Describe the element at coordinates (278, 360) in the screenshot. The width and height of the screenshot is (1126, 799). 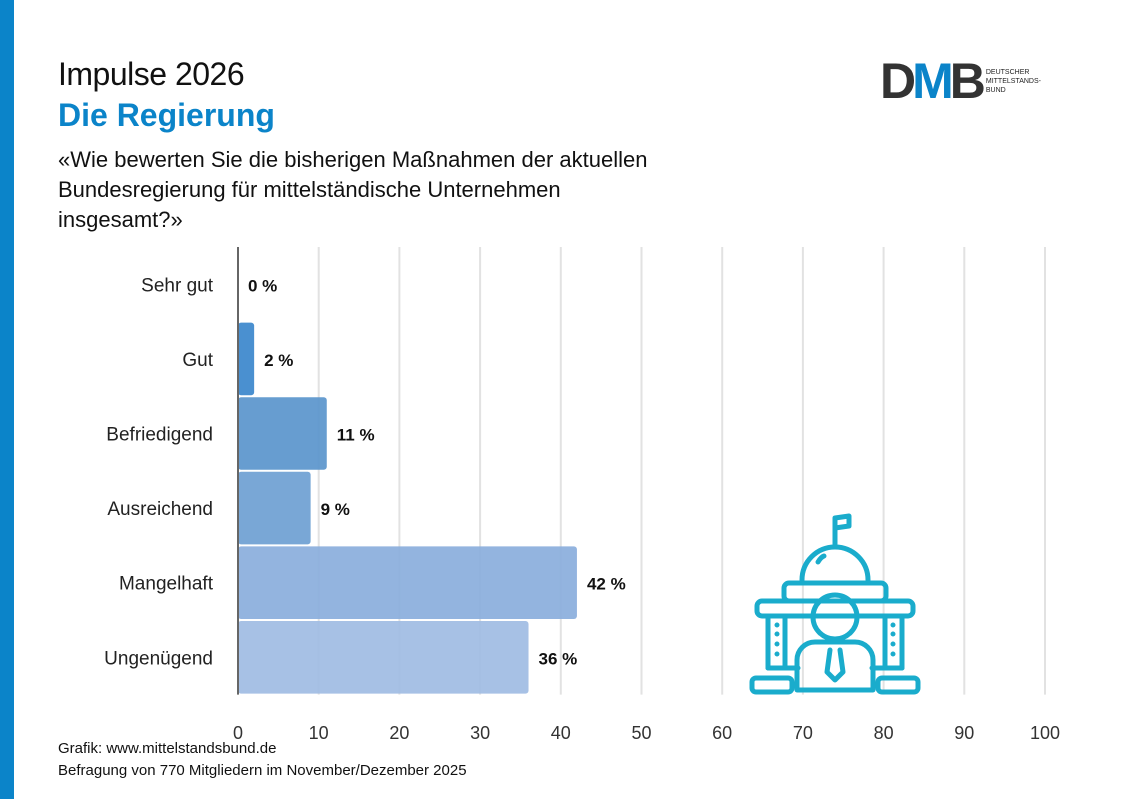
I see `data-label: 2 %` at that location.